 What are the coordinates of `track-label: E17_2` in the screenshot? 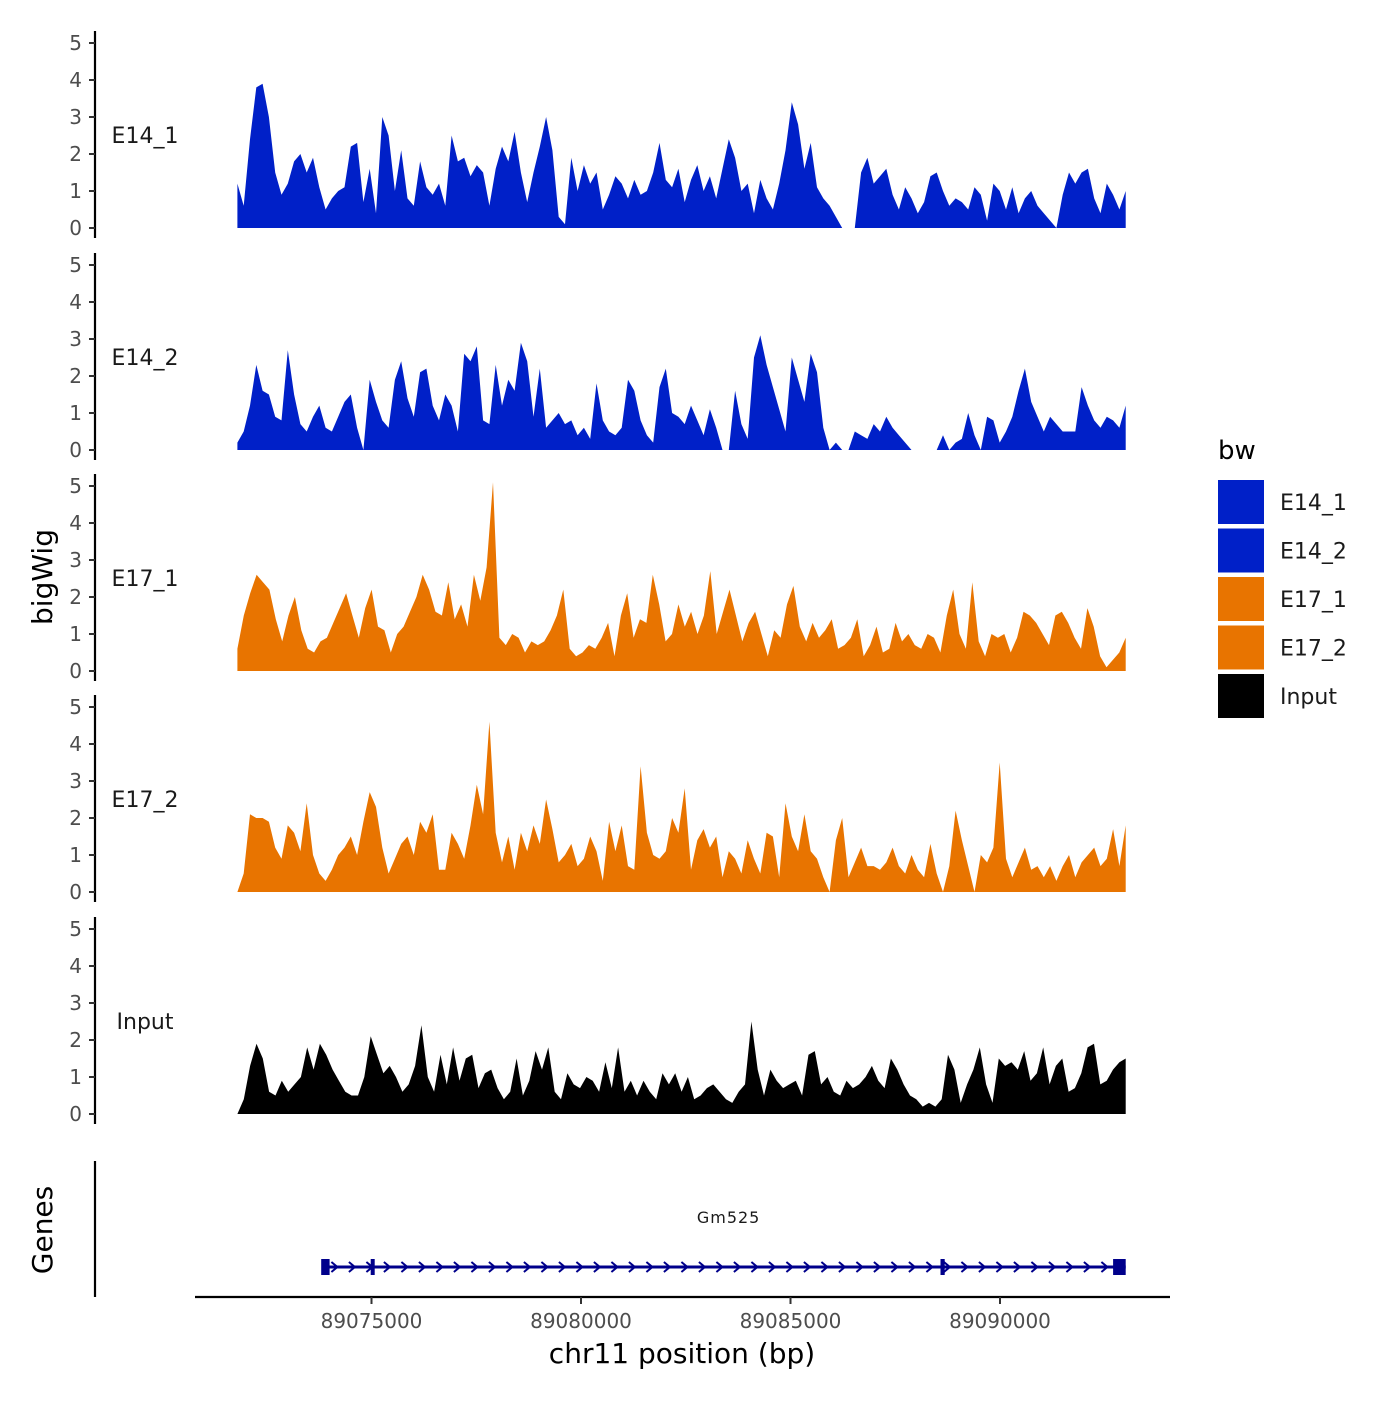 It's located at (145, 800).